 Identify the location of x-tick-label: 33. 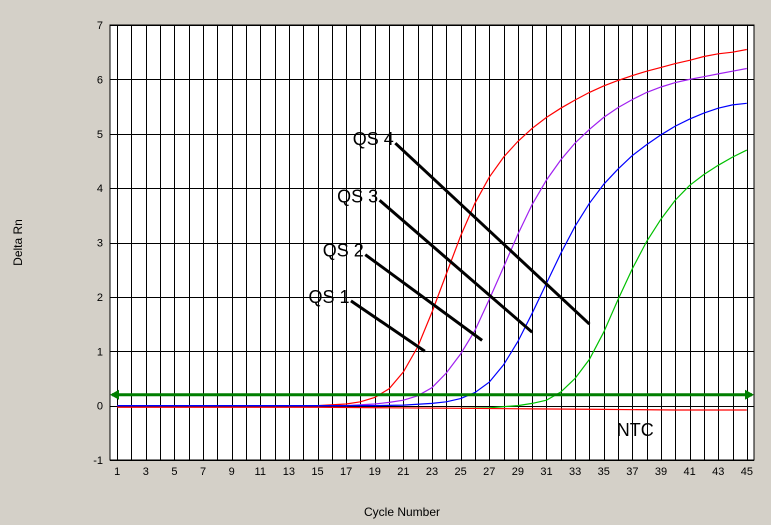
(575, 472).